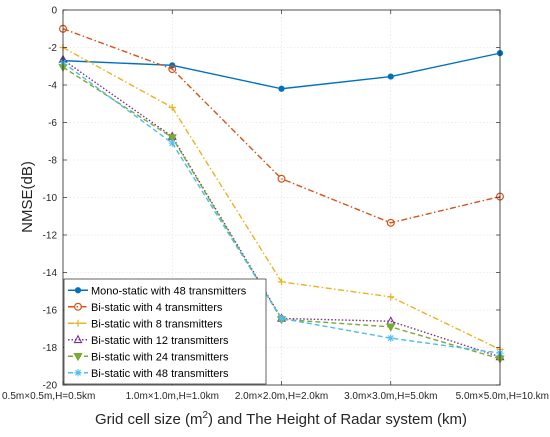 Image resolution: width=550 pixels, height=437 pixels. What do you see at coordinates (205, 415) in the screenshot?
I see `x-axis-title-superscript: 2` at bounding box center [205, 415].